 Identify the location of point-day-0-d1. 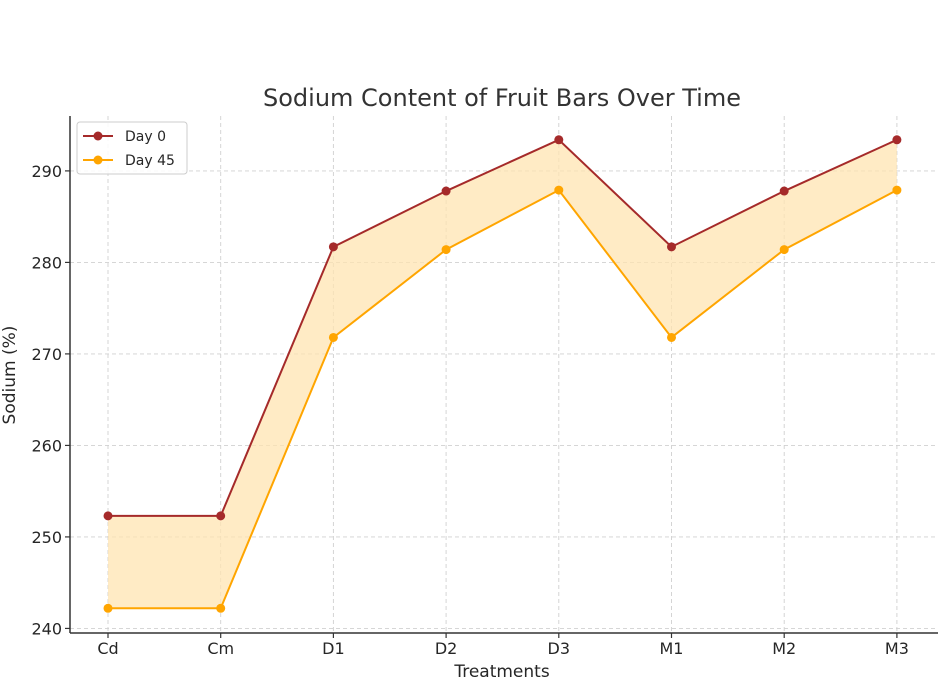
(333, 247).